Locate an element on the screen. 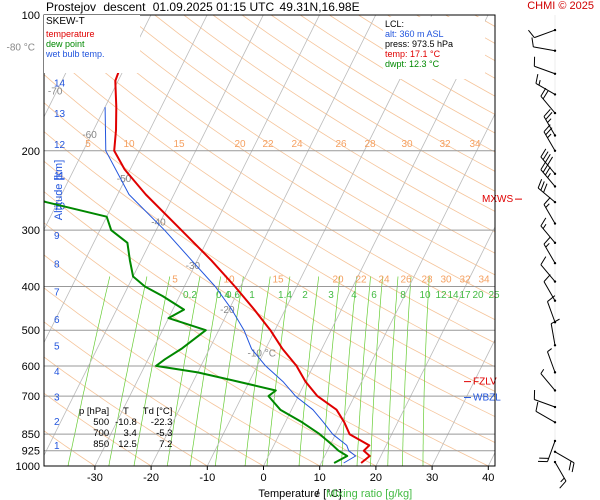 The height and width of the screenshot is (500, 600). table-cell: 700 is located at coordinates (101, 433).